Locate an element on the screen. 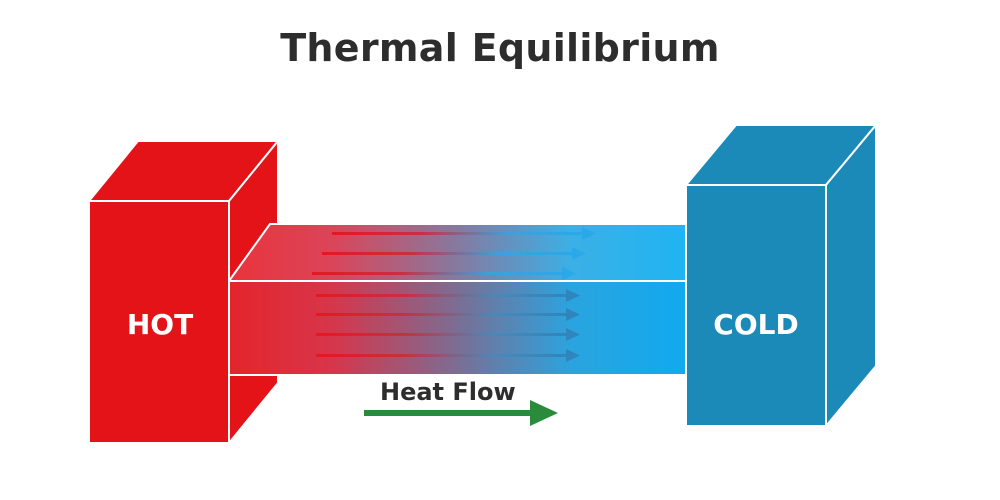 This screenshot has width=1000, height=500. hot-label: HOT is located at coordinates (160, 324).